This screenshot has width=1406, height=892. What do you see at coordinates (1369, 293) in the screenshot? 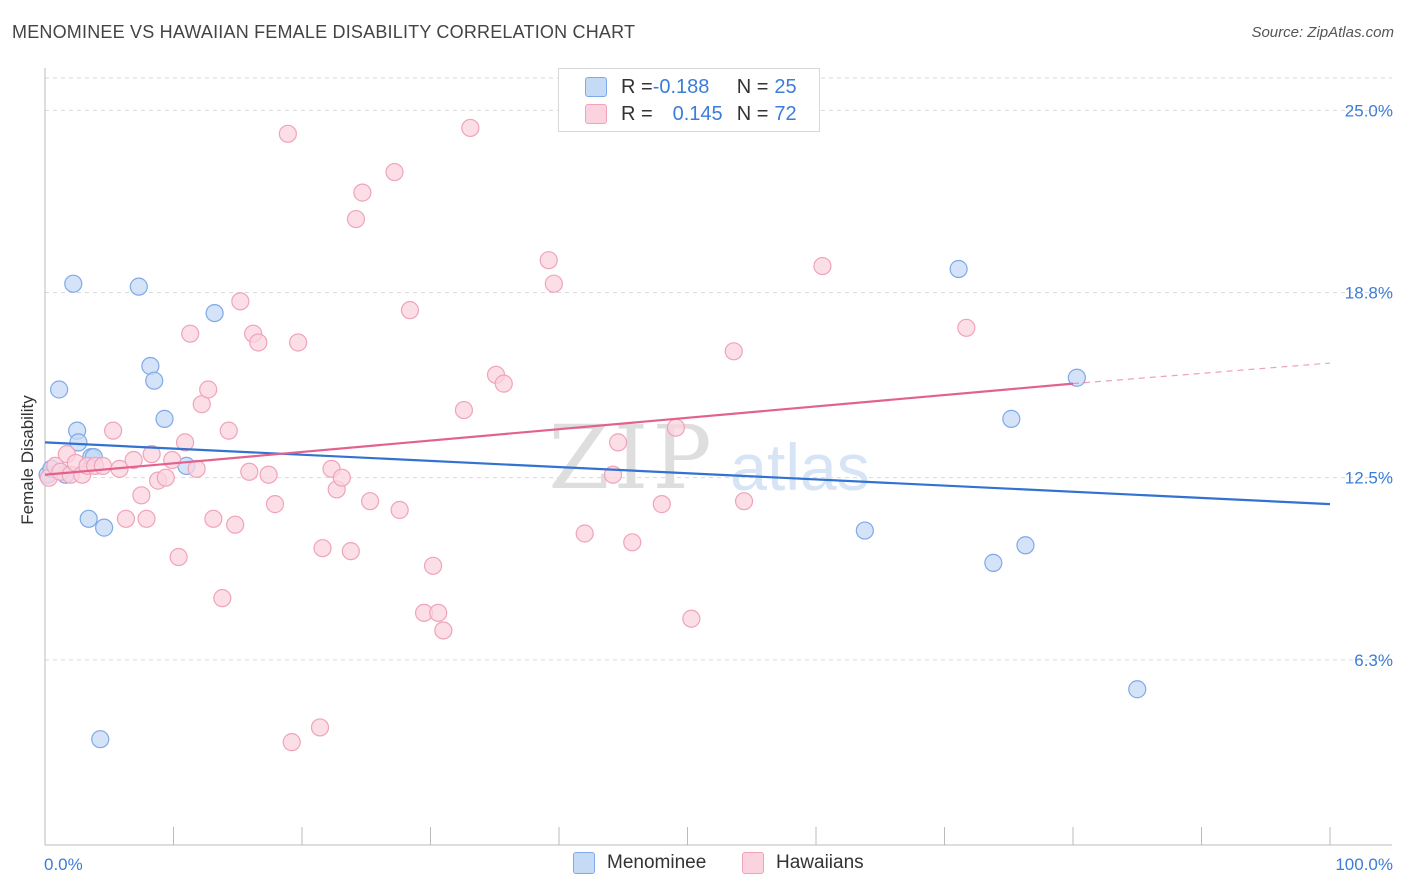
I see `y-tick-label-2: 18.8%` at bounding box center [1369, 293].